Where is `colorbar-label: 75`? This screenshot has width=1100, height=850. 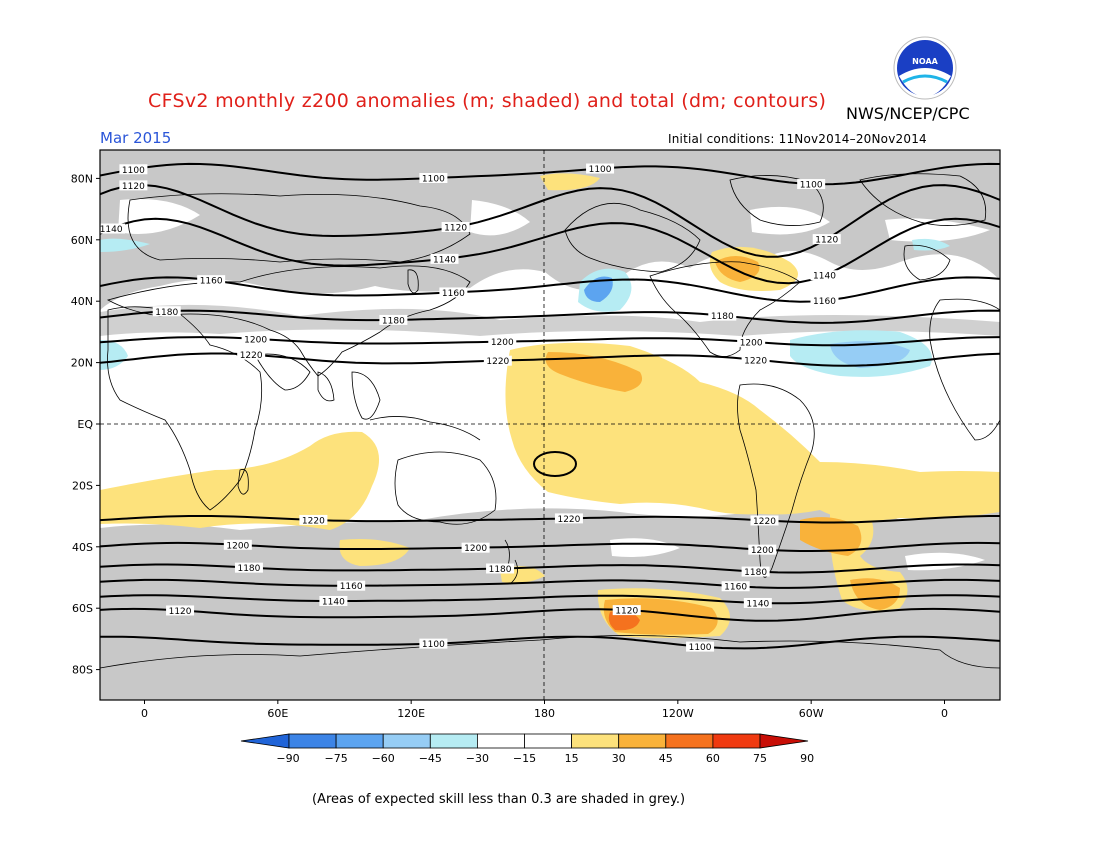
colorbar-label: 75 is located at coordinates (760, 758).